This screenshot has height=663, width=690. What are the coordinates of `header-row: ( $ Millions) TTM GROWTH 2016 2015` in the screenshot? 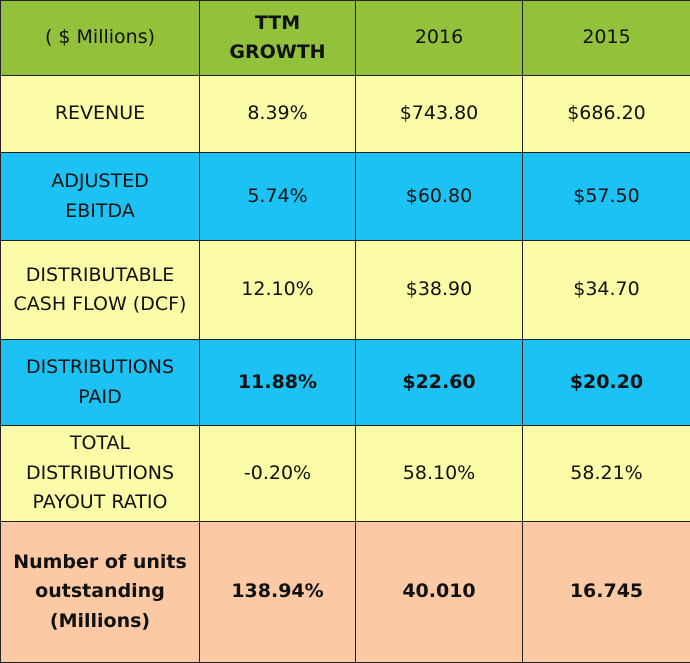 It's located at (345, 38).